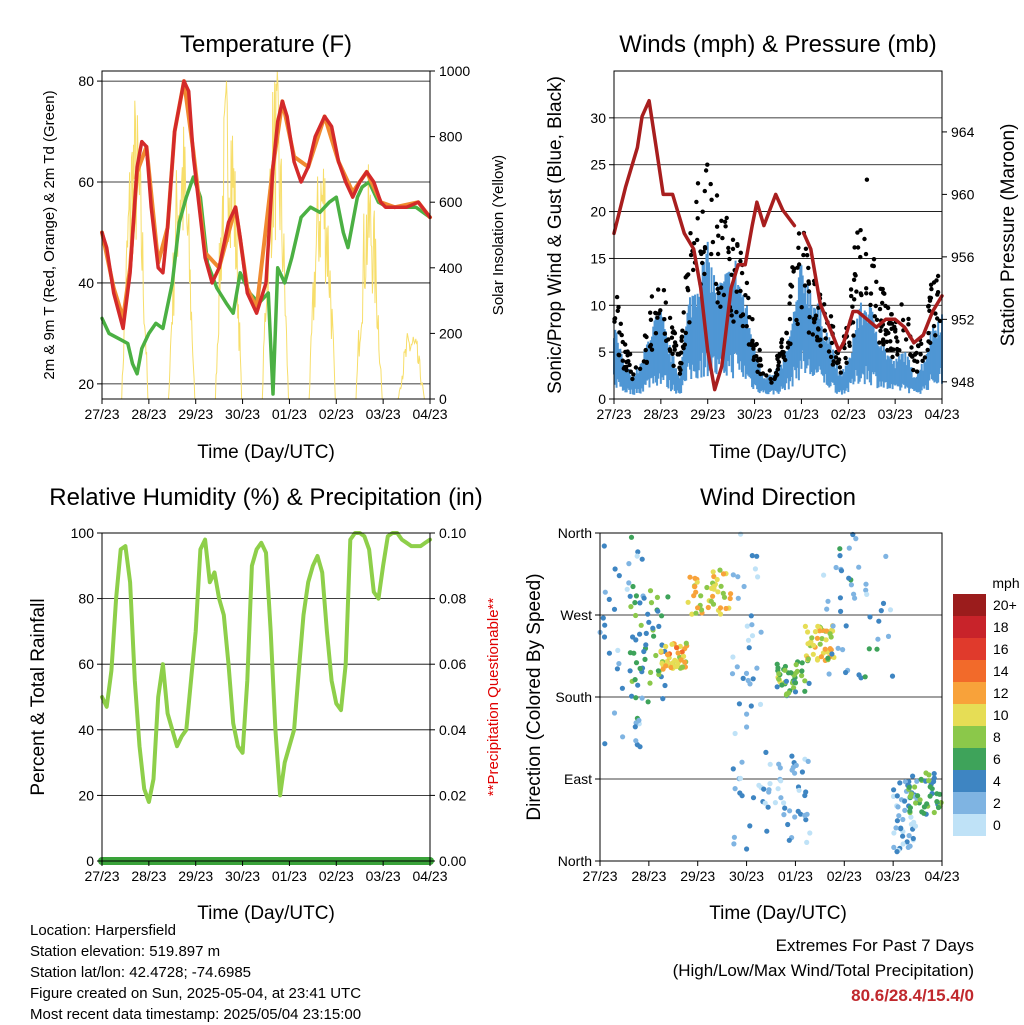 The image size is (1024, 1025). I want to click on temperature-series, so click(266, 237).